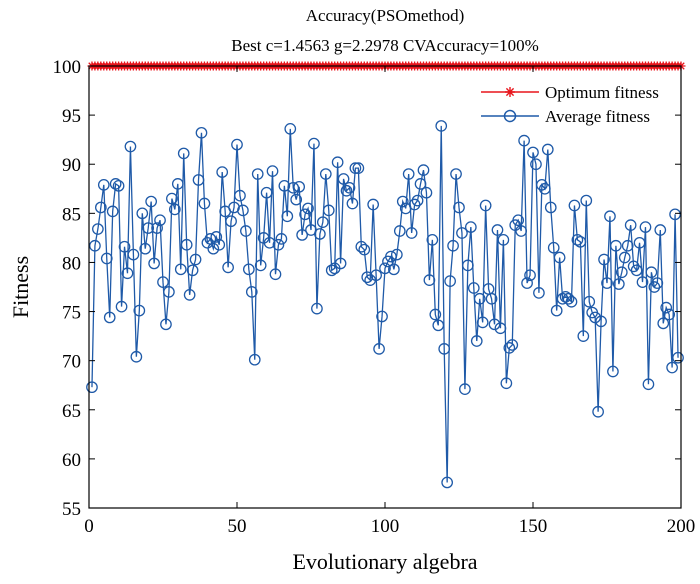 This screenshot has width=700, height=584. Describe the element at coordinates (385, 526) in the screenshot. I see `x-tick-label: 100` at that location.